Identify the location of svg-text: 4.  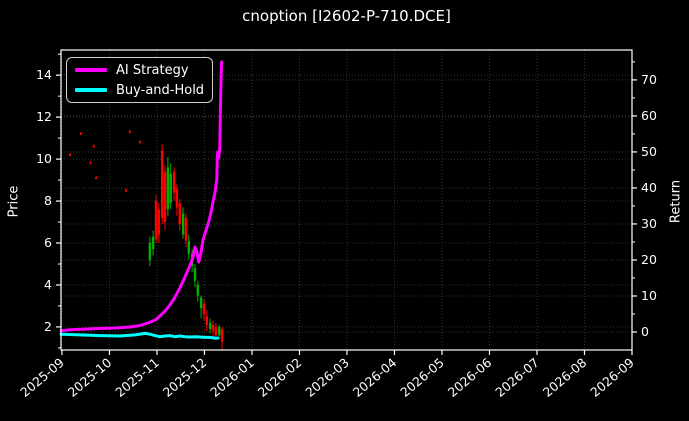
(48, 284).